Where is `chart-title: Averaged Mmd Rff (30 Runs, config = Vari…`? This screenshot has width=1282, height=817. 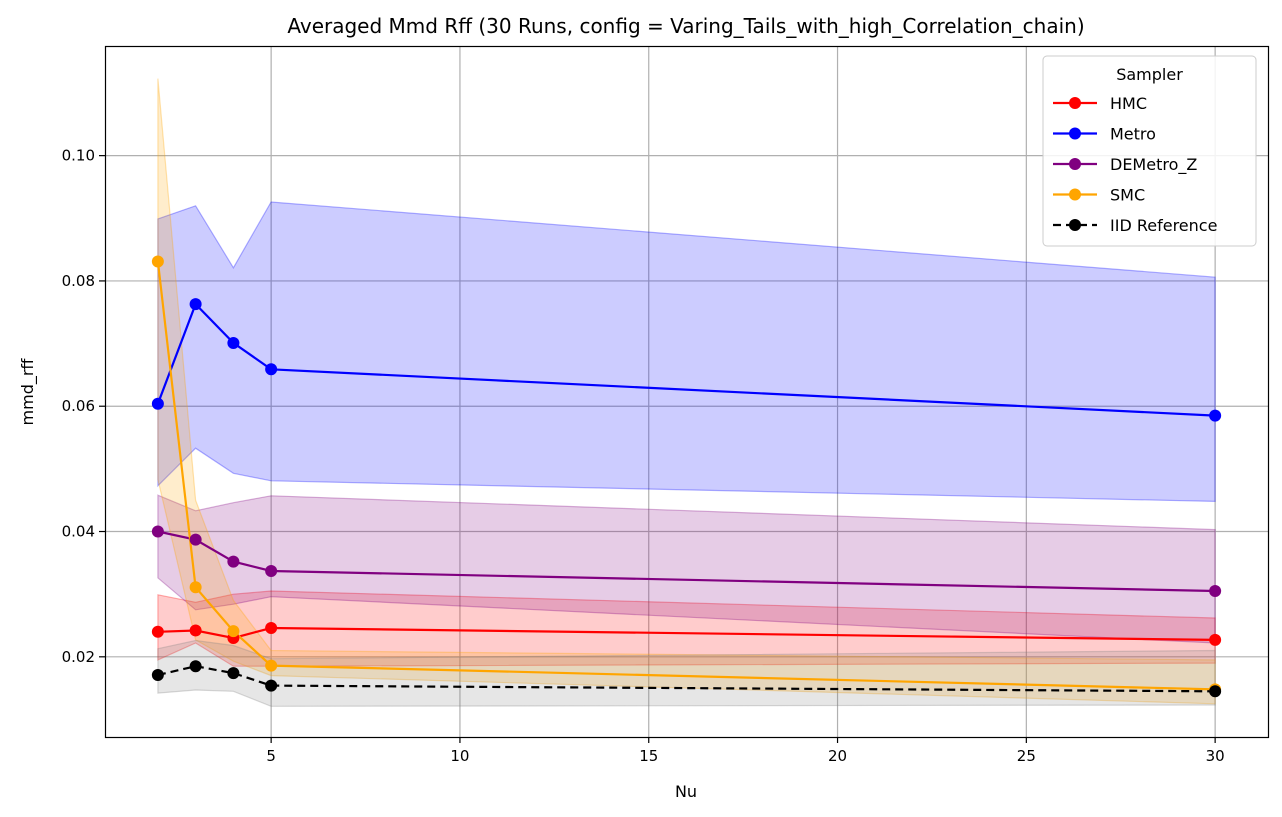 chart-title: Averaged Mmd Rff (30 Runs, config = Vari… is located at coordinates (685, 26).